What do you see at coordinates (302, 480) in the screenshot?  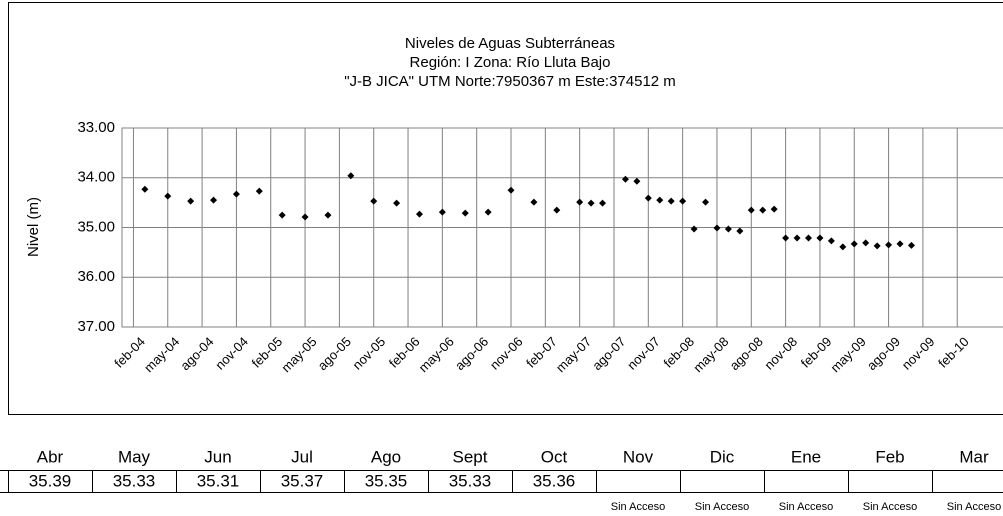 I see `table-value: 35.37` at bounding box center [302, 480].